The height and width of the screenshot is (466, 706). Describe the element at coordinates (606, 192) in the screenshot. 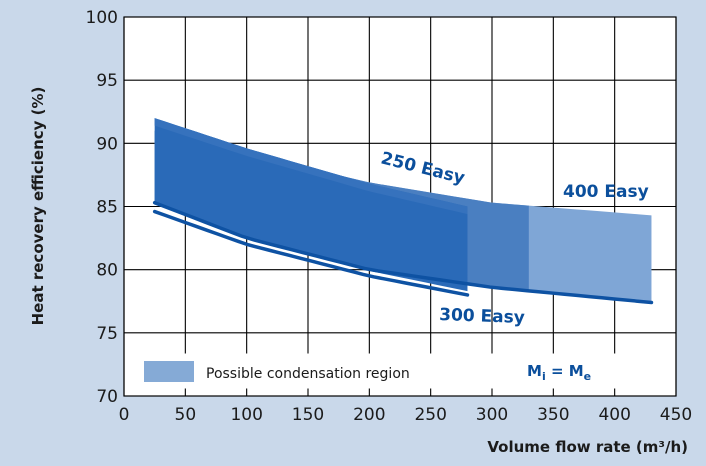

I see `label-400-easy: 400 Easy` at that location.